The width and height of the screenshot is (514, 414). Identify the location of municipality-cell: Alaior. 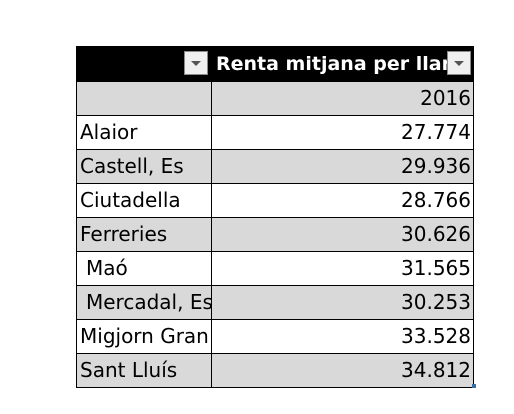
(144, 132).